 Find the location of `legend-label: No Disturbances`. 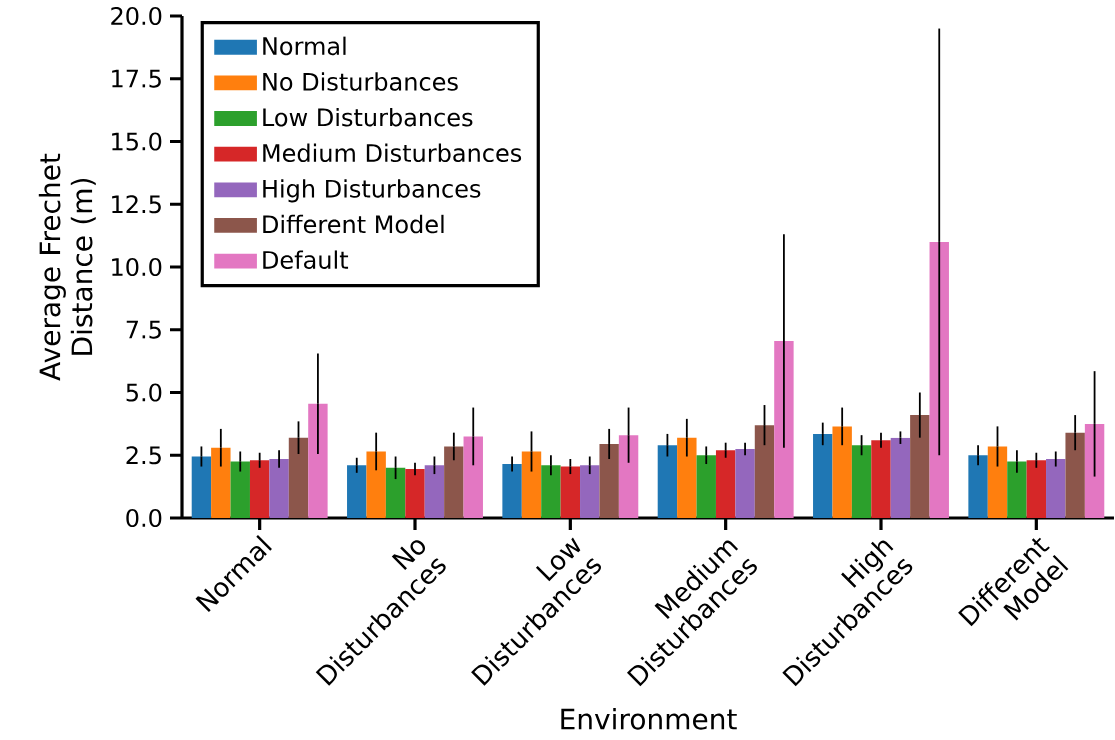

legend-label: No Disturbances is located at coordinates (360, 81).